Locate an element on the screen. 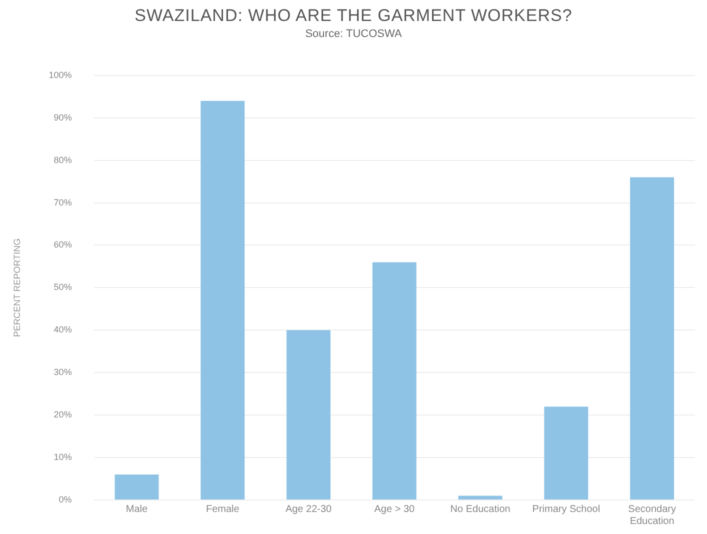 Image resolution: width=707 pixels, height=534 pixels. y-tick-label: 40% is located at coordinates (63, 329).